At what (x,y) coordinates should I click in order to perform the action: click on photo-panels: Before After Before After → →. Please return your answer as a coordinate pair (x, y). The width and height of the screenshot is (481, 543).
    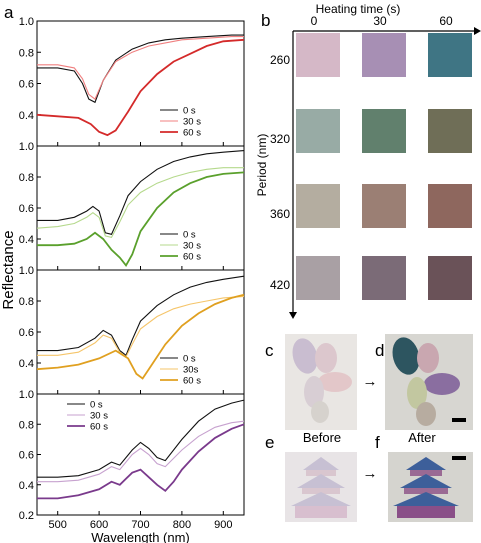
    Looking at the image, I should click on (379, 428).